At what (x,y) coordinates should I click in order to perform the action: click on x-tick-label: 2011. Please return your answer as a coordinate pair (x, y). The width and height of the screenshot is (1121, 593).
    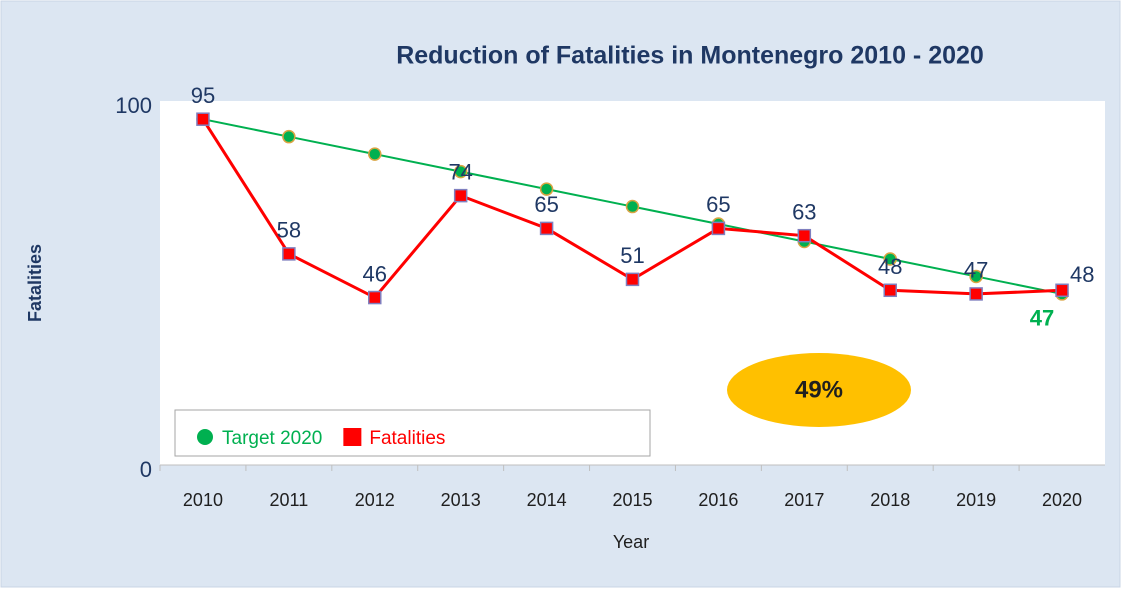
    Looking at the image, I should click on (289, 500).